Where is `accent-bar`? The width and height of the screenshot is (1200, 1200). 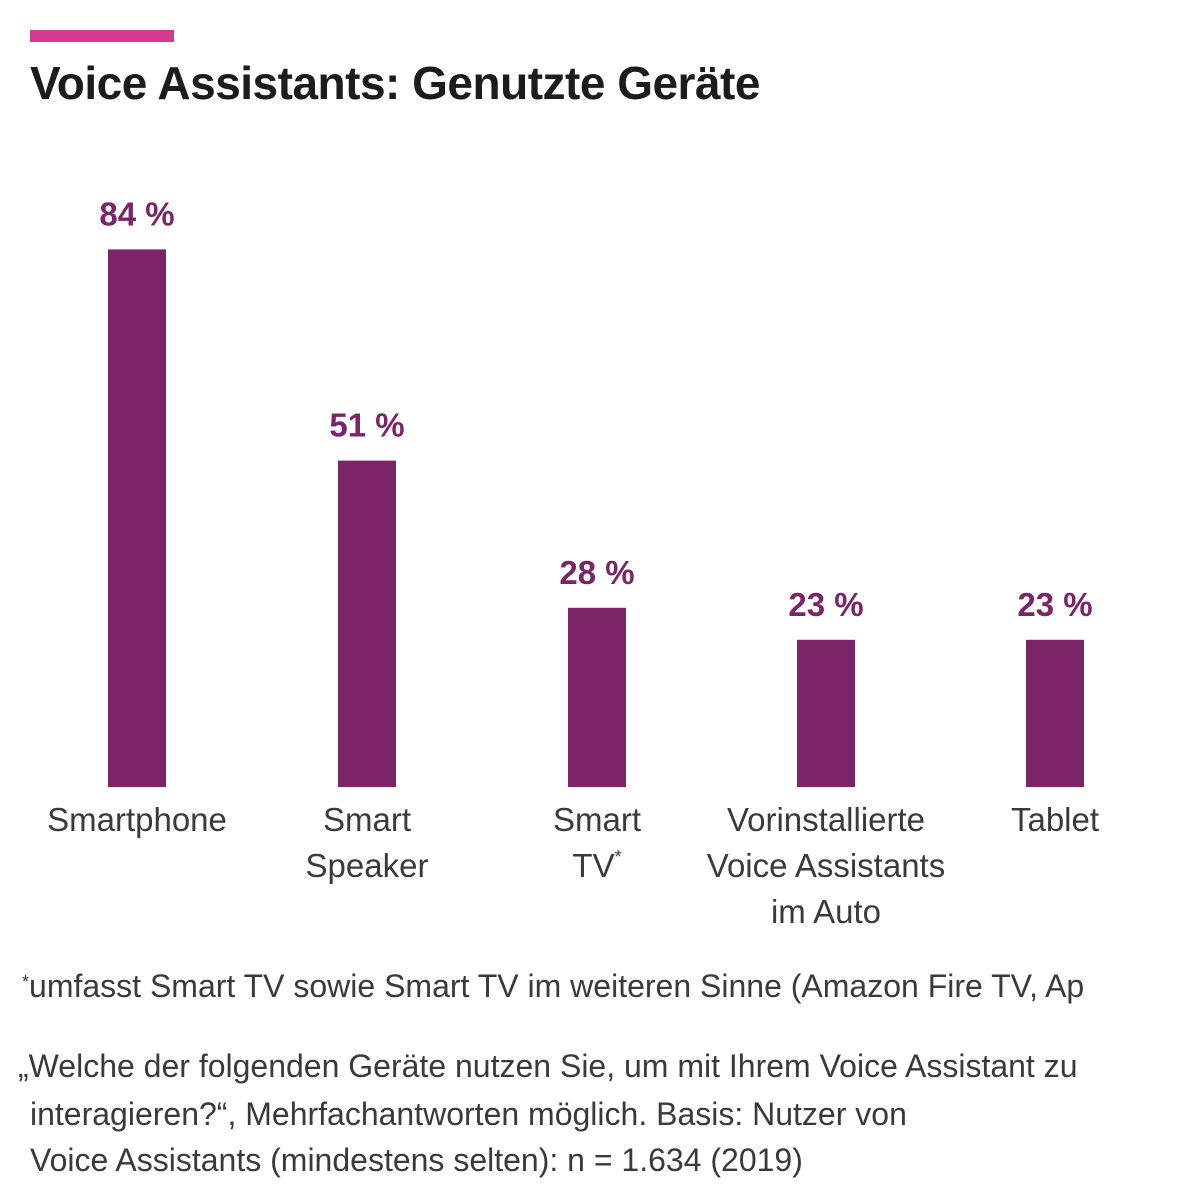
accent-bar is located at coordinates (102, 36).